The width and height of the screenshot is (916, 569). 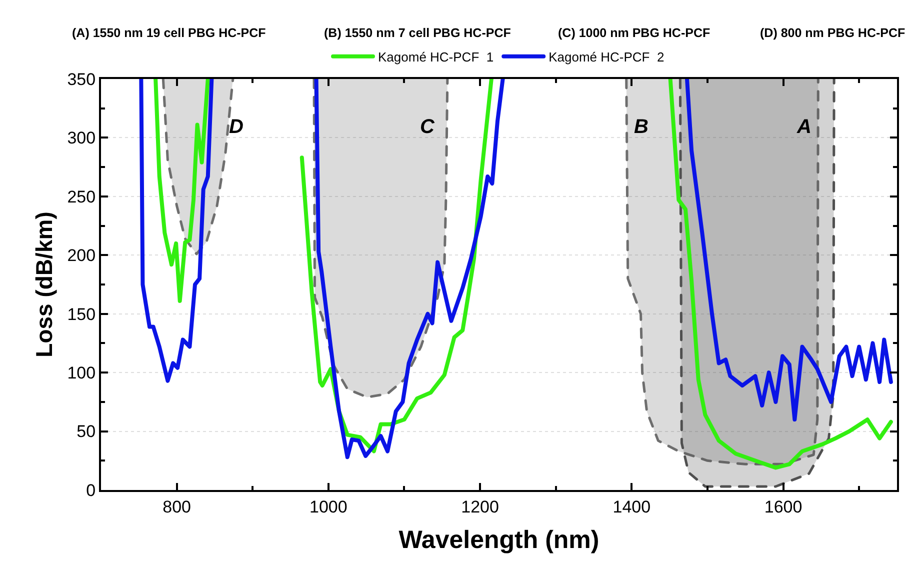 I want to click on y-tick-label: 0, so click(x=91, y=490).